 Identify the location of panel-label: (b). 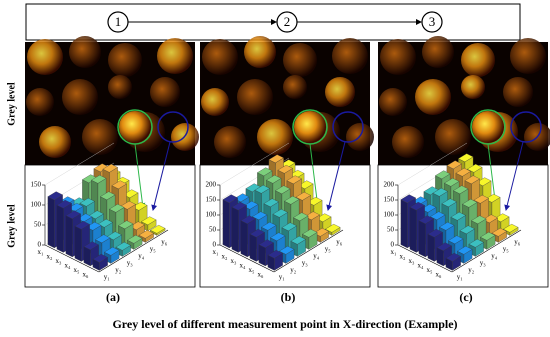
(288, 297).